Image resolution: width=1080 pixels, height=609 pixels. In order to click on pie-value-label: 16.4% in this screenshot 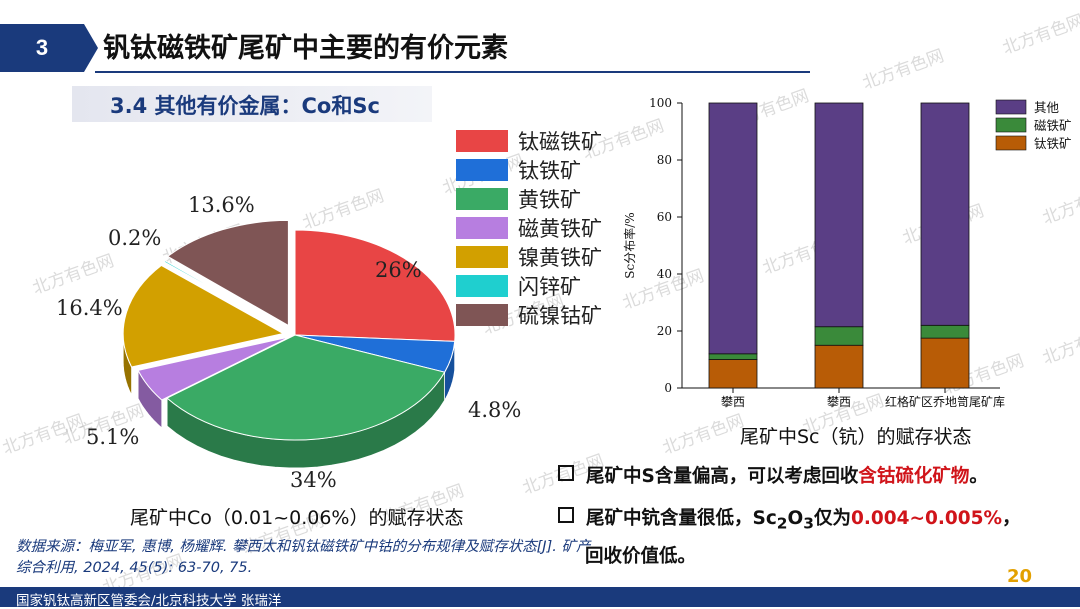, I will do `click(89, 308)`.